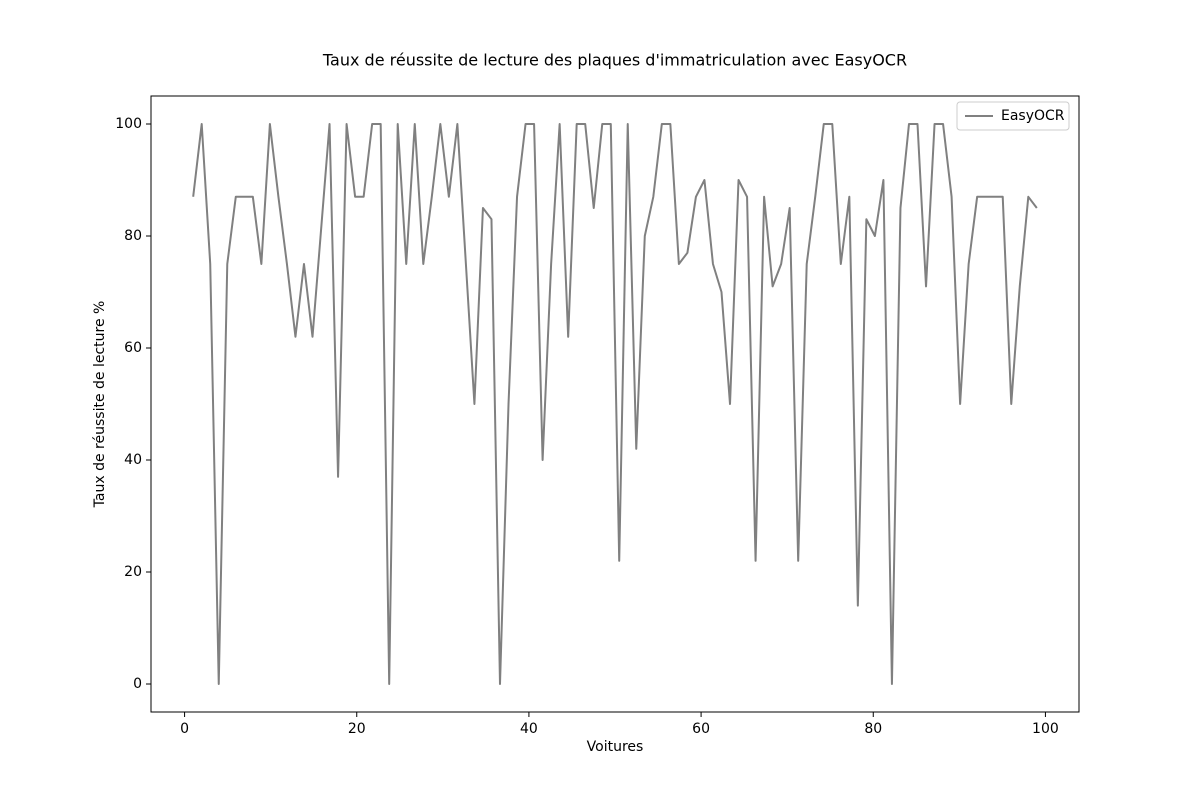  I want to click on x-tick-label: 100, so click(1045, 729).